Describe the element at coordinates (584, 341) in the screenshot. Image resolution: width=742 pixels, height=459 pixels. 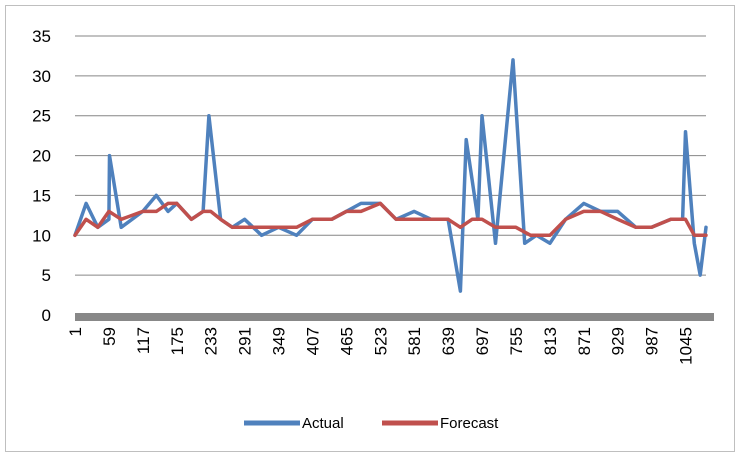
I see `x-tick-label: 871` at that location.